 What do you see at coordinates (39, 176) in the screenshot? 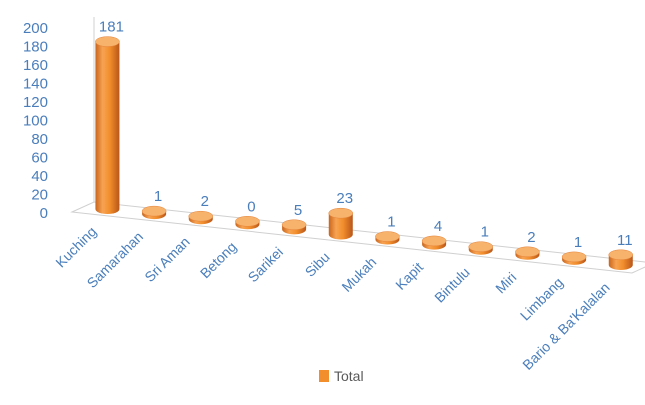
I see `y-tick-label: 40` at bounding box center [39, 176].